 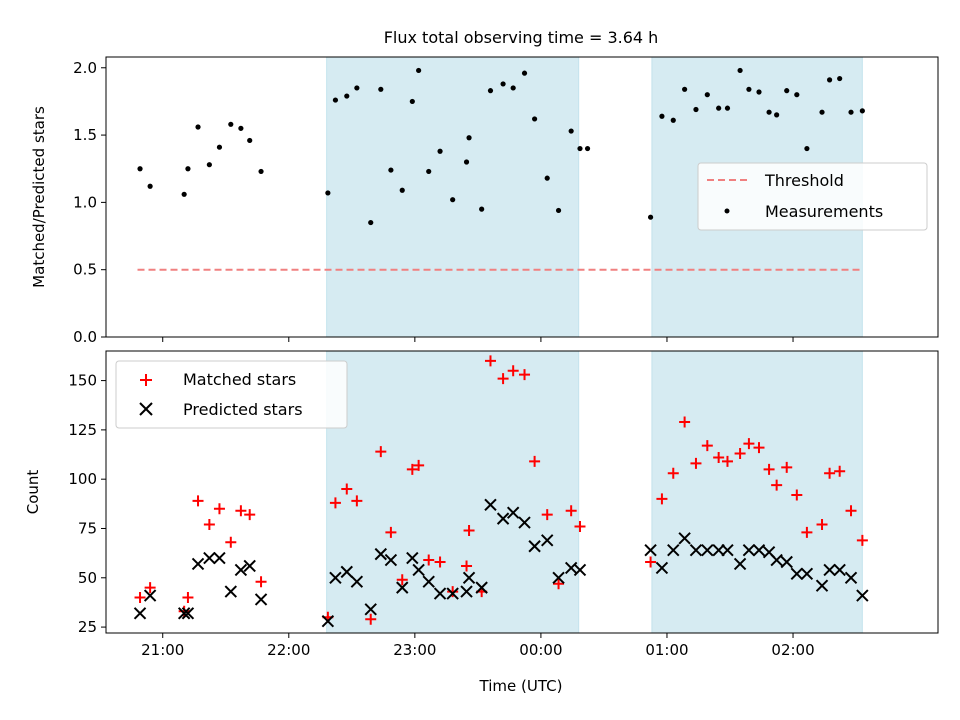 I want to click on legend-threshold-label: Threshold, so click(x=804, y=180).